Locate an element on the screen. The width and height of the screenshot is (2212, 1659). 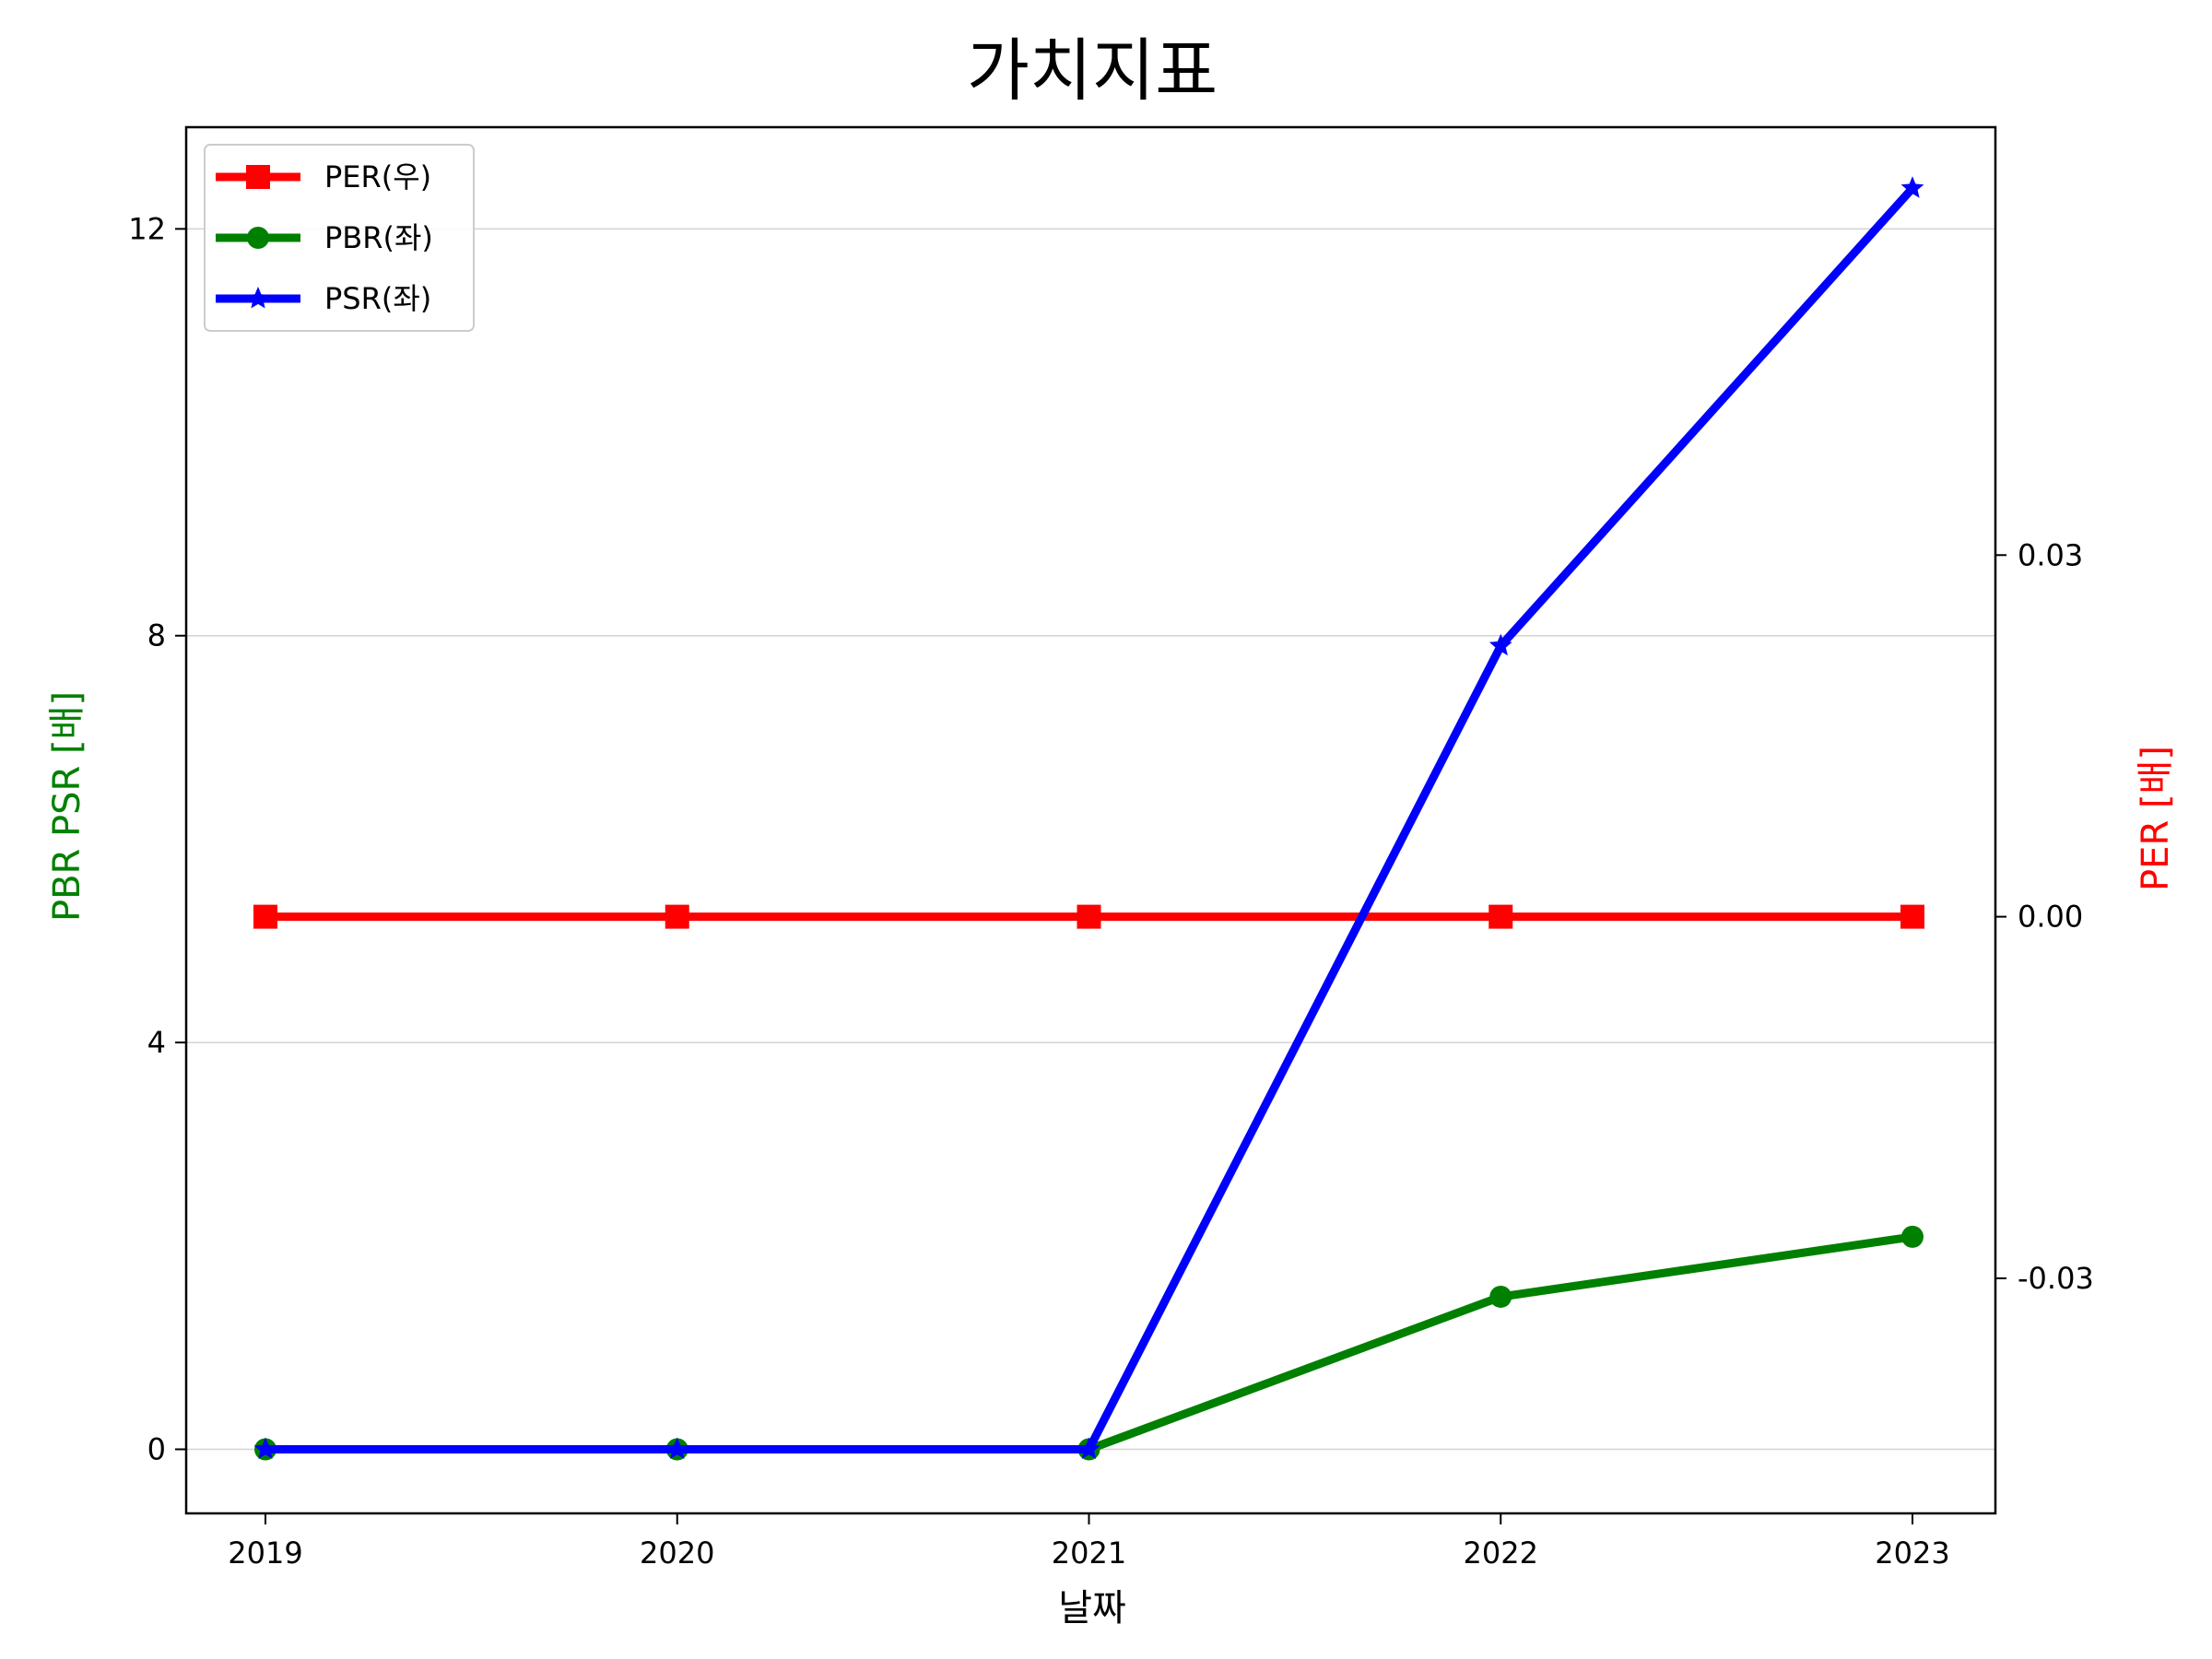
x-tick-label: 2023 is located at coordinates (1912, 1553).